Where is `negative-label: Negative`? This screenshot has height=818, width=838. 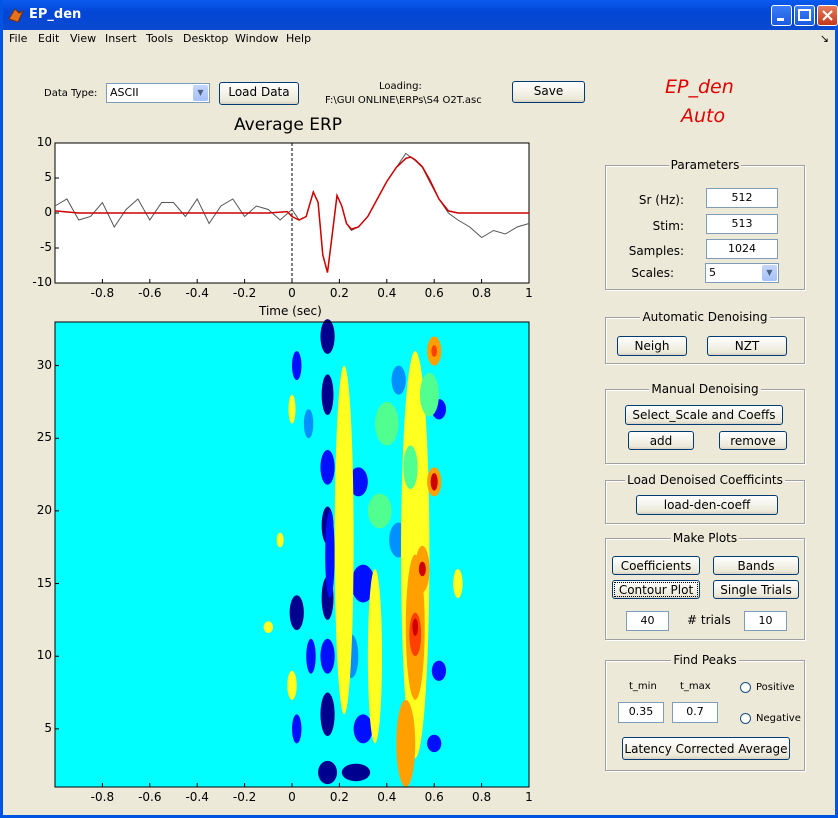 negative-label: Negative is located at coordinates (778, 718).